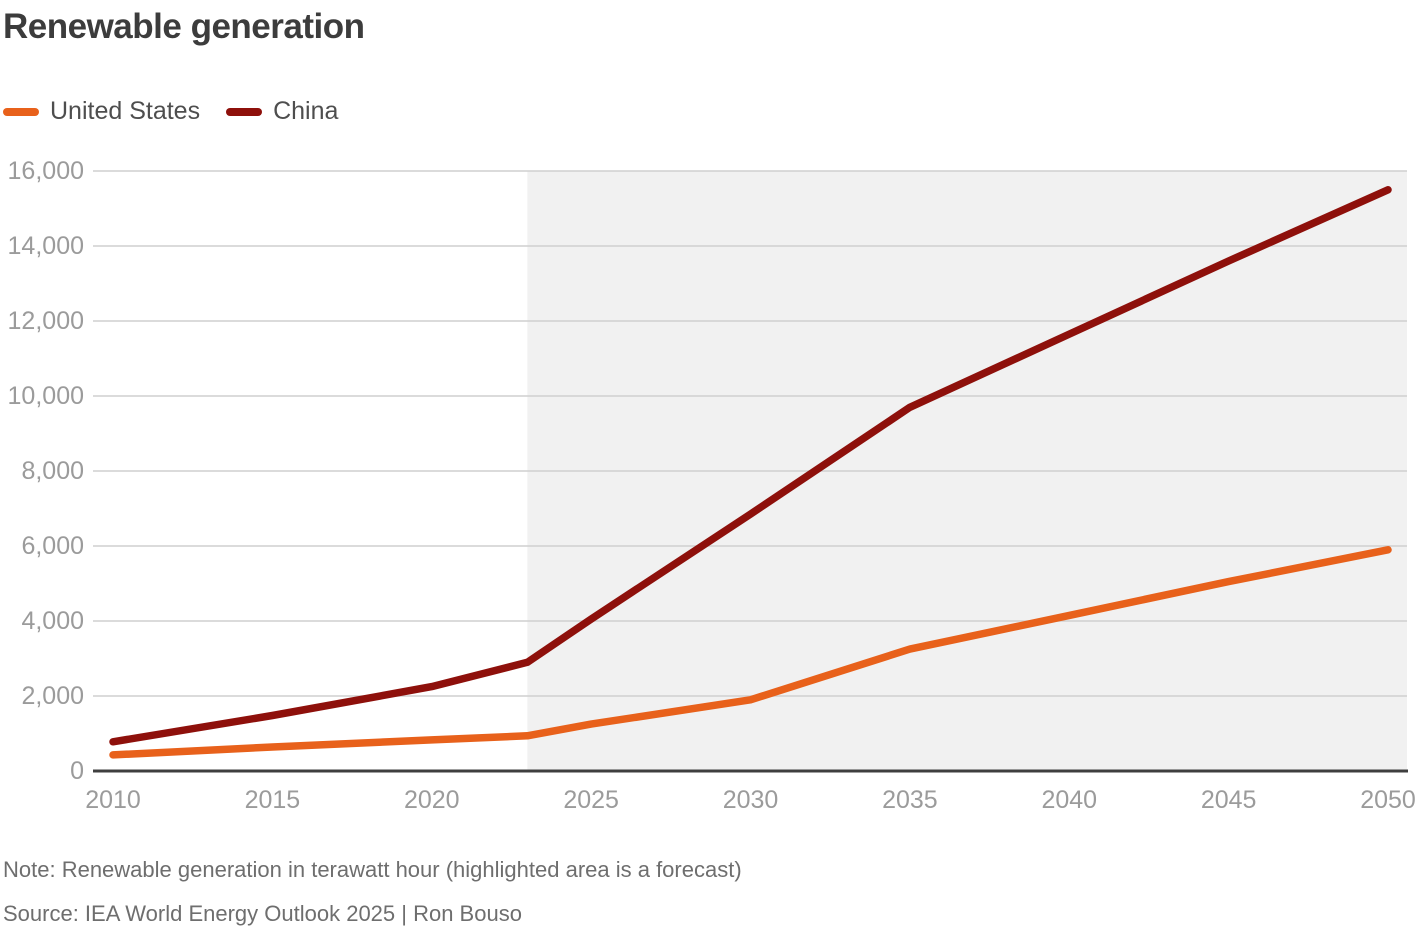  Describe the element at coordinates (46, 246) in the screenshot. I see `y-tick-label: 14,000` at that location.